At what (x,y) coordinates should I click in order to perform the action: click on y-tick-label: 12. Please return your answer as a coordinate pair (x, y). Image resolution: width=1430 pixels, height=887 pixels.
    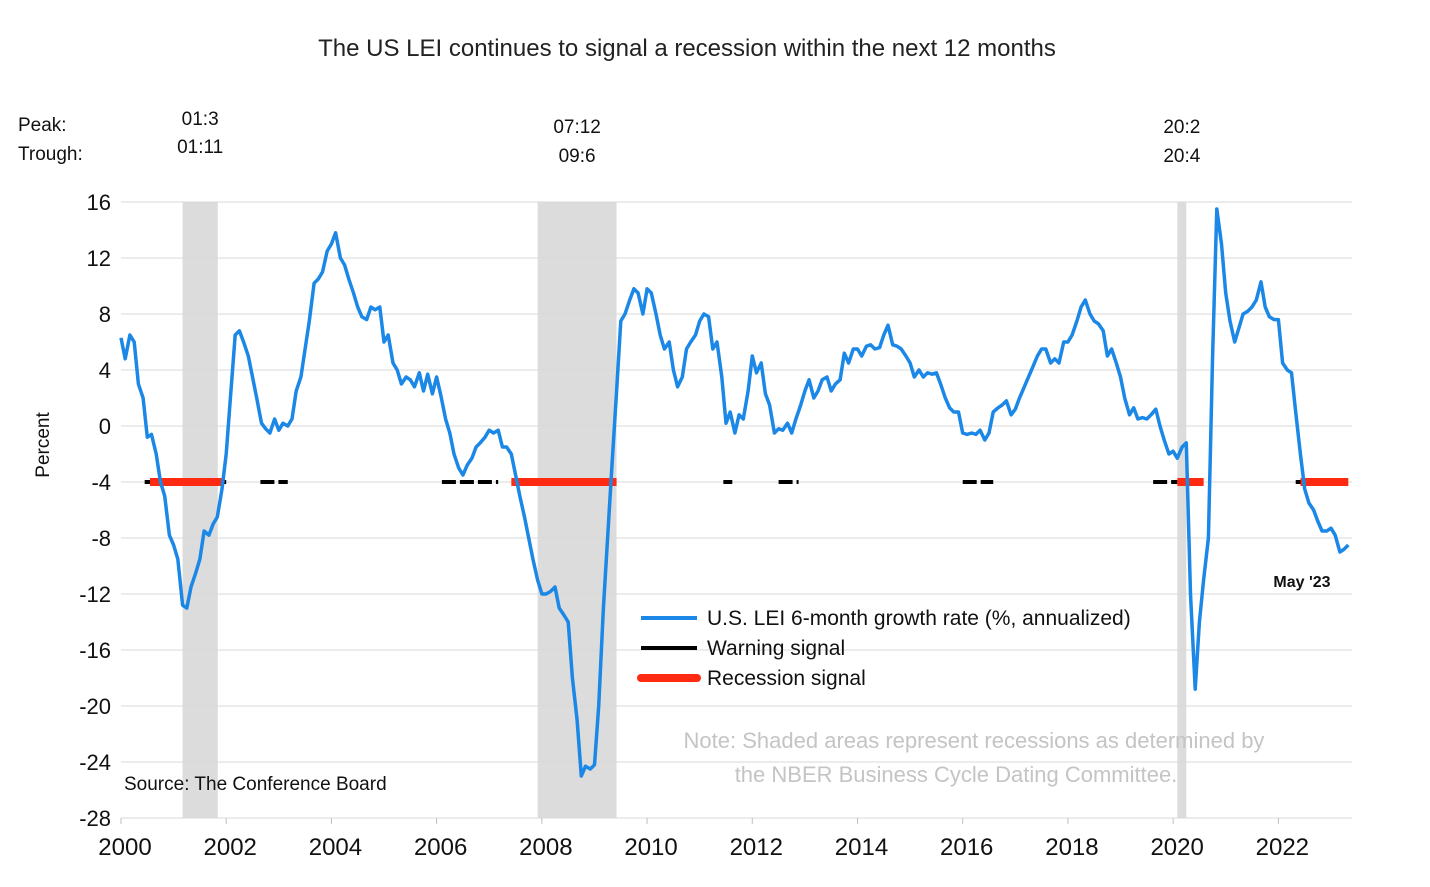
    Looking at the image, I should click on (99, 258).